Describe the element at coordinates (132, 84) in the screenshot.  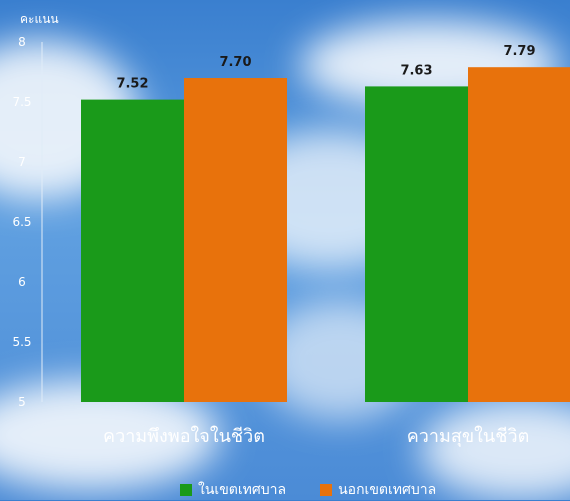
I see `data-label-inside-0: 7.52` at that location.